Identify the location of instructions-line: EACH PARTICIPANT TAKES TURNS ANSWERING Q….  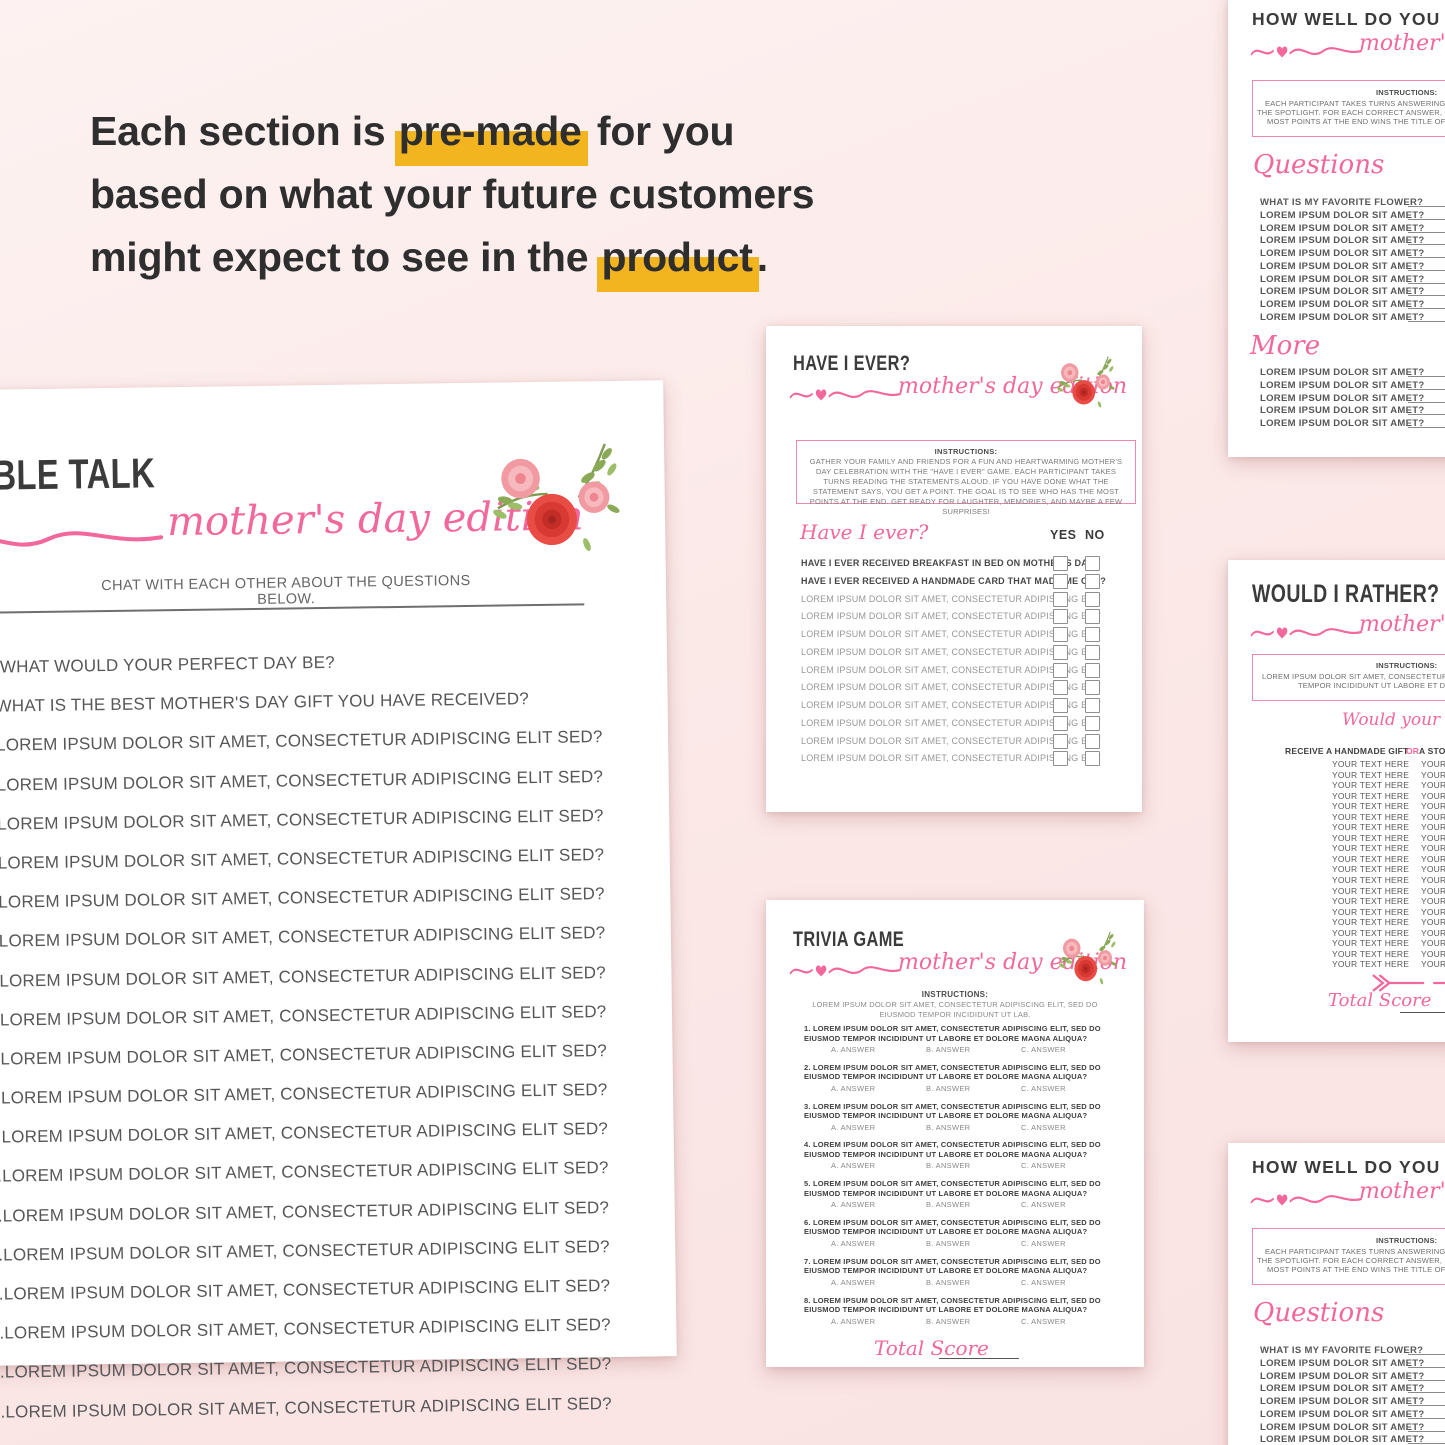
(1355, 1251).